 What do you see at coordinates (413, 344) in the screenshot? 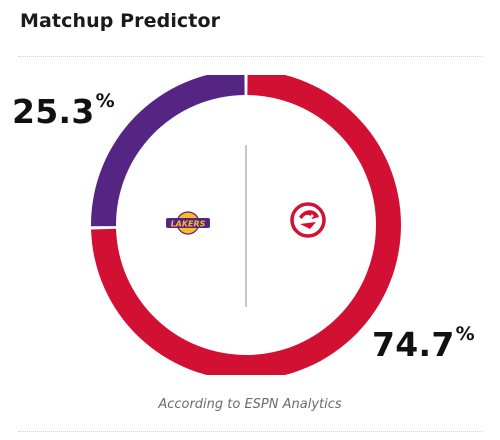
I see `home-win-probability-value: 74.7` at bounding box center [413, 344].